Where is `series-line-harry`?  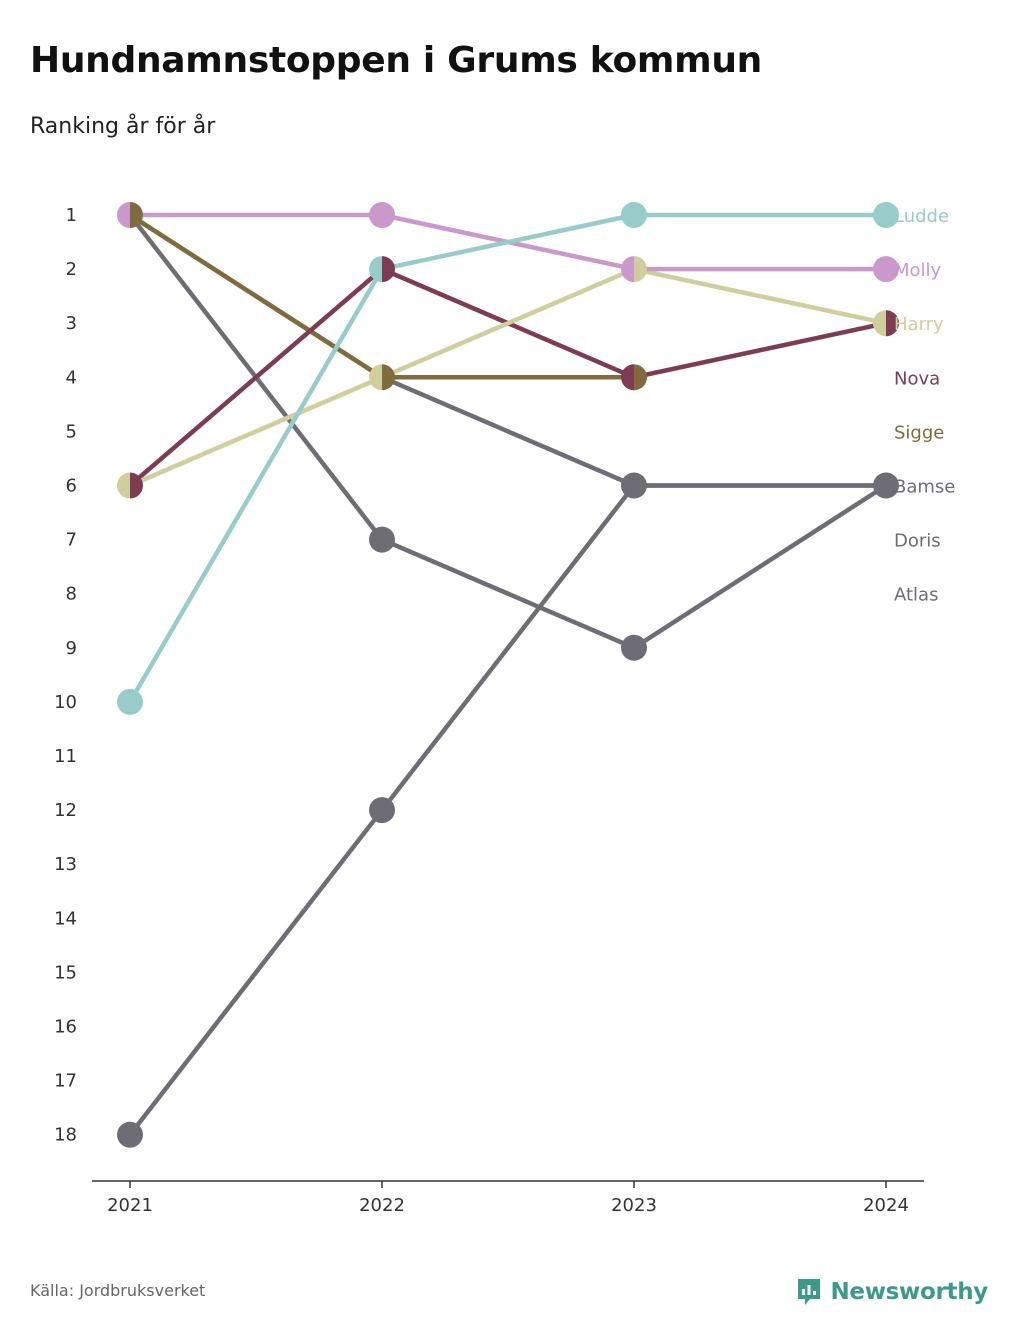
series-line-harry is located at coordinates (508, 377).